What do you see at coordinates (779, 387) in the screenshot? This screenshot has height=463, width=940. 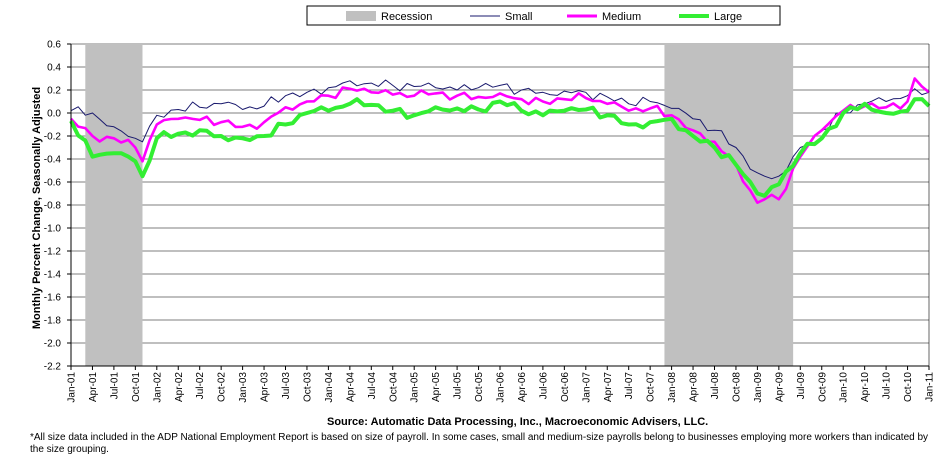 I see `x-tick-label: Apr-09` at bounding box center [779, 387].